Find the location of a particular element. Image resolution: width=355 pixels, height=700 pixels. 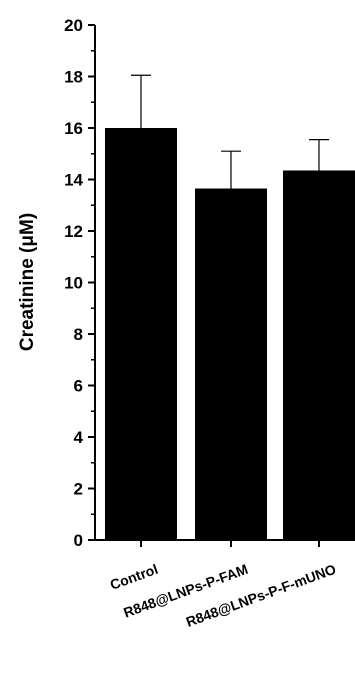

y-axis: 0 2 4 6 8 10 12 14 16 18 20 is located at coordinates (80, 283).